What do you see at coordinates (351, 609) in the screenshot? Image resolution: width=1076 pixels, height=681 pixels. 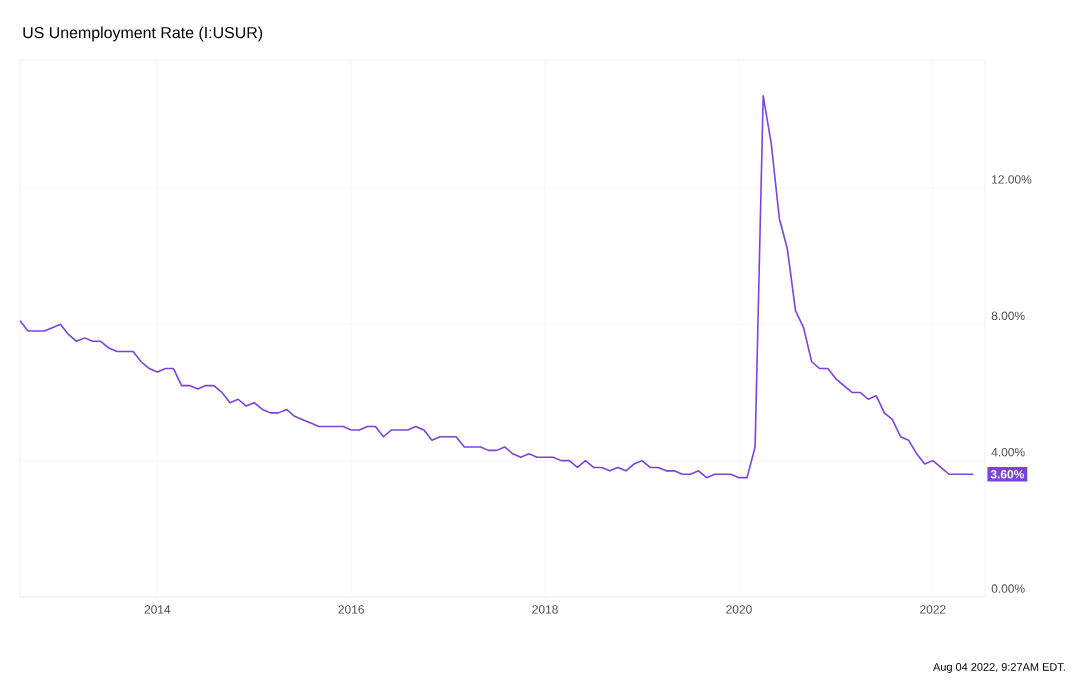 I see `x-tick-label: 2016` at bounding box center [351, 609].